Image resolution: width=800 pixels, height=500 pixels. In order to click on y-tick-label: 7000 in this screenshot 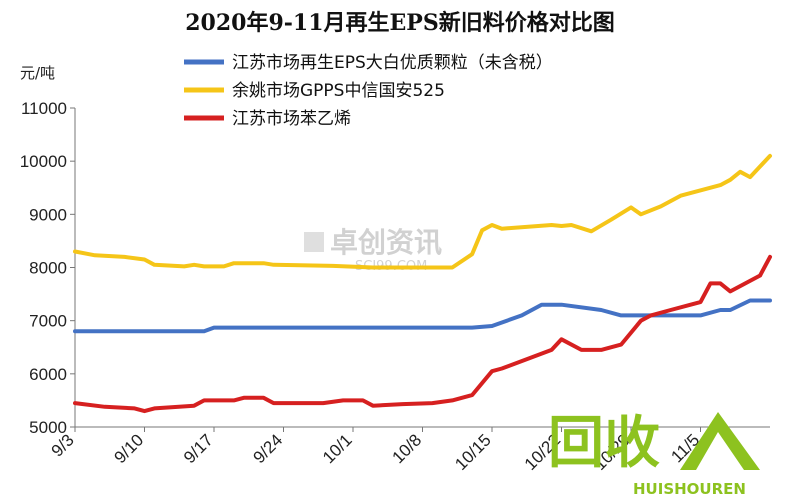, I will do `click(48, 321)`.